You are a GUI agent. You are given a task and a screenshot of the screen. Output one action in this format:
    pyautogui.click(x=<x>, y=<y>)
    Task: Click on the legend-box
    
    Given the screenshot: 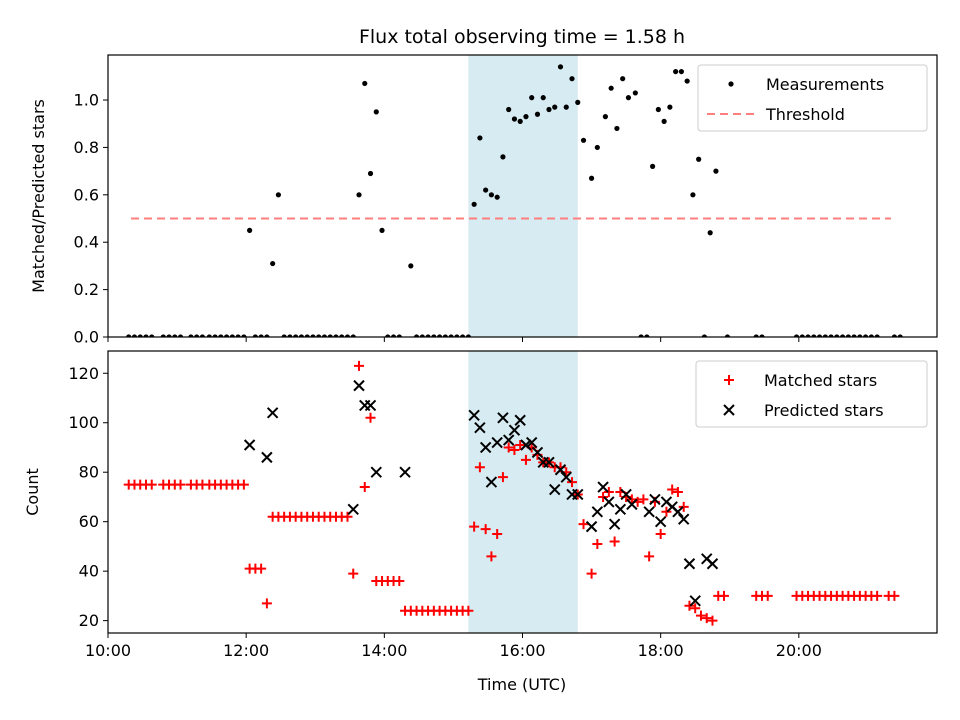 What is the action you would take?
    pyautogui.click(x=812, y=98)
    